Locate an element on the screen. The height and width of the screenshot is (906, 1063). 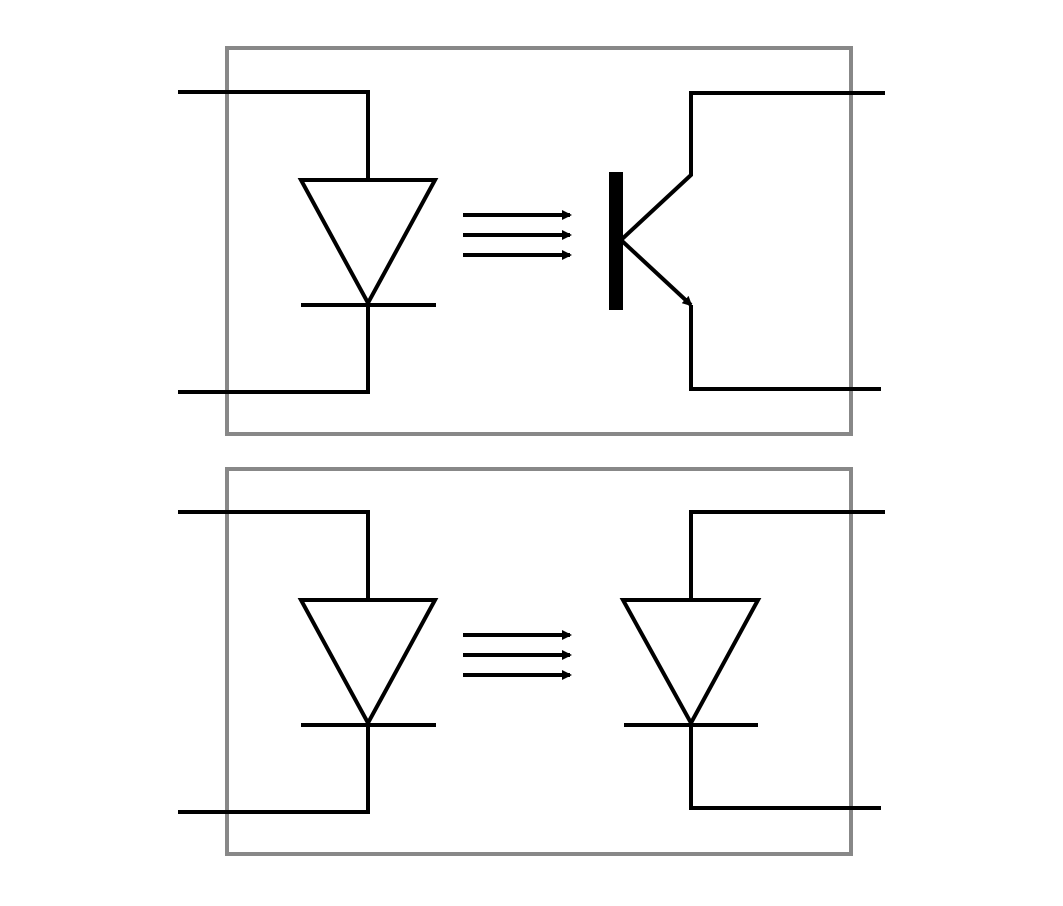
photodiode-symbol is located at coordinates (690, 663).